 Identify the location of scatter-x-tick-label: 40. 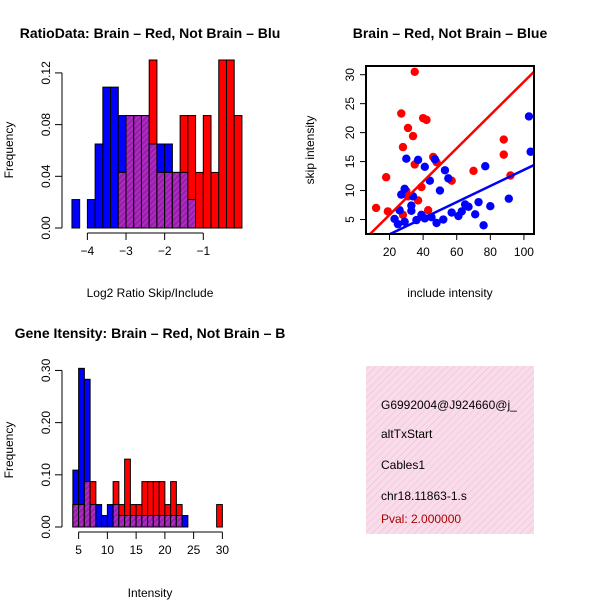
(423, 252).